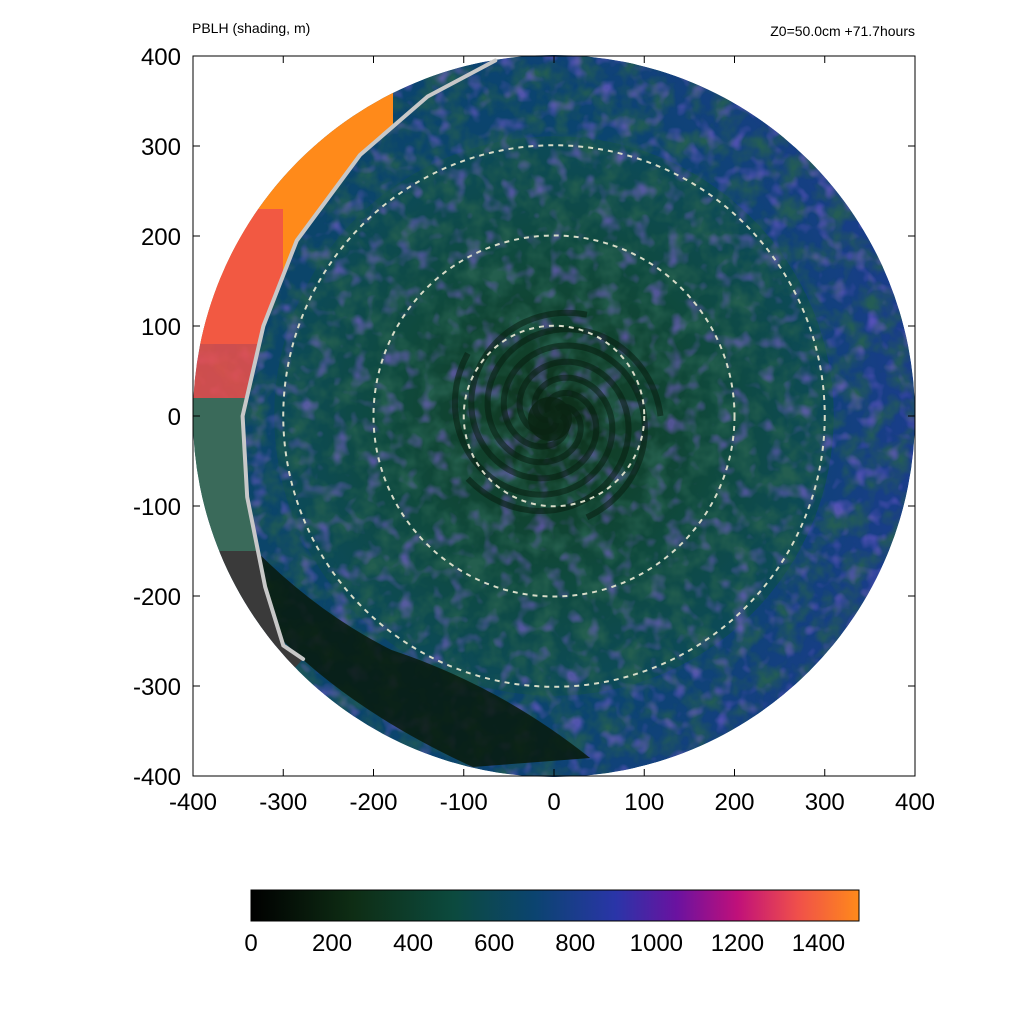 The height and width of the screenshot is (1024, 1024). What do you see at coordinates (157, 507) in the screenshot?
I see `y-tick-label: -100` at bounding box center [157, 507].